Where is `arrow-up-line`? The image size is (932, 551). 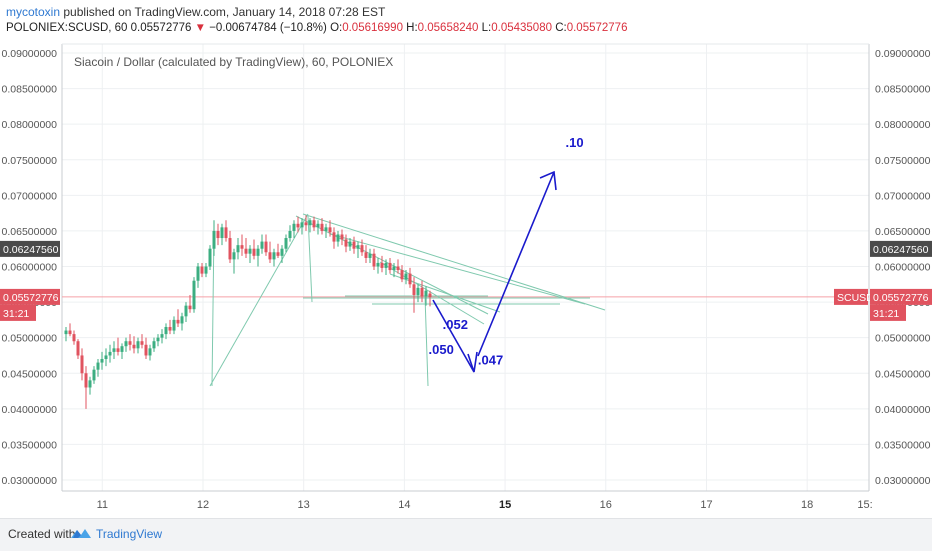
arrow-up-line is located at coordinates (516, 264).